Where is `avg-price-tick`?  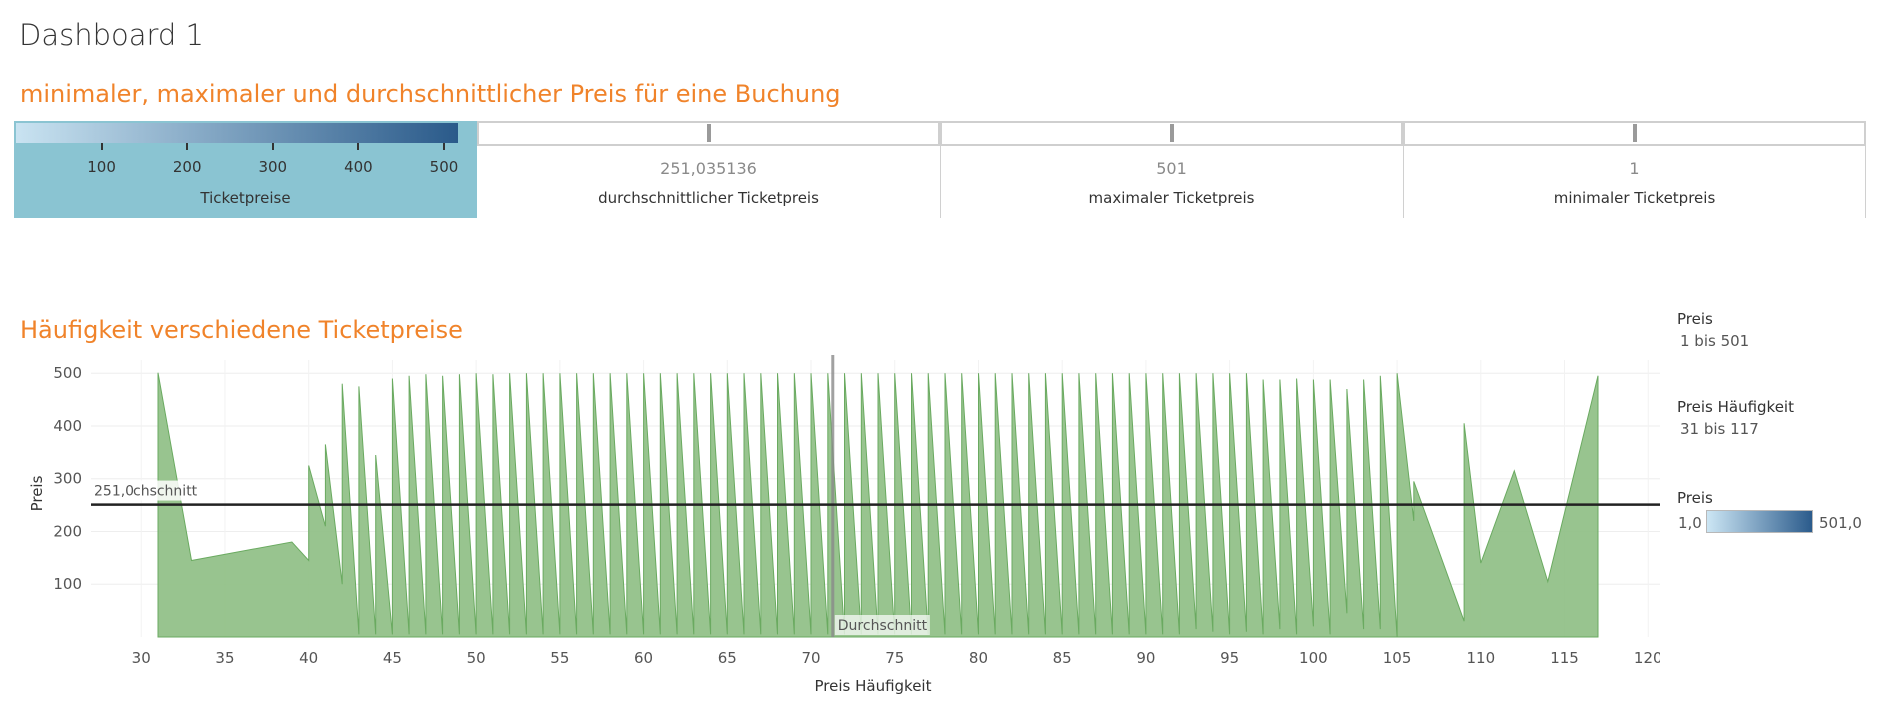
avg-price-tick is located at coordinates (709, 133).